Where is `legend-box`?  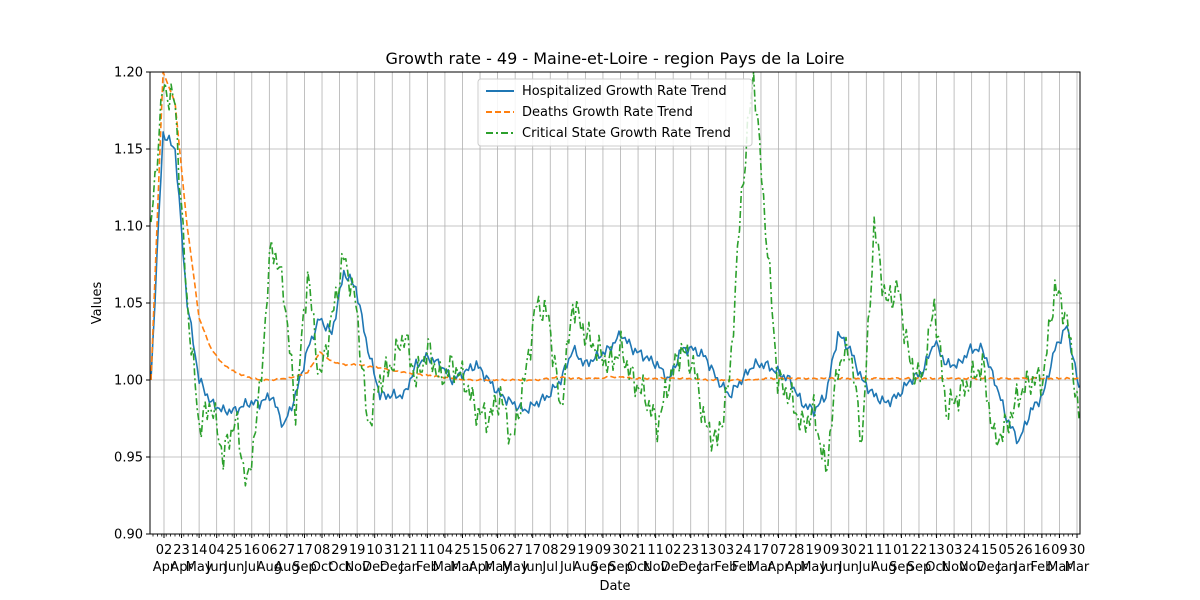
legend-box is located at coordinates (615, 112).